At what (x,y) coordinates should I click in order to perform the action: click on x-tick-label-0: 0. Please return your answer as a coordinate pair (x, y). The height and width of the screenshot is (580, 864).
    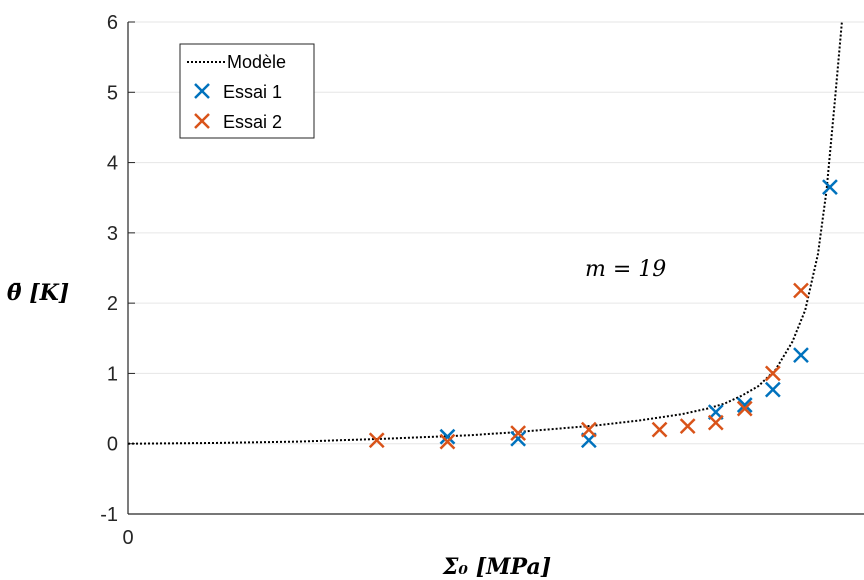
    Looking at the image, I should click on (127, 538).